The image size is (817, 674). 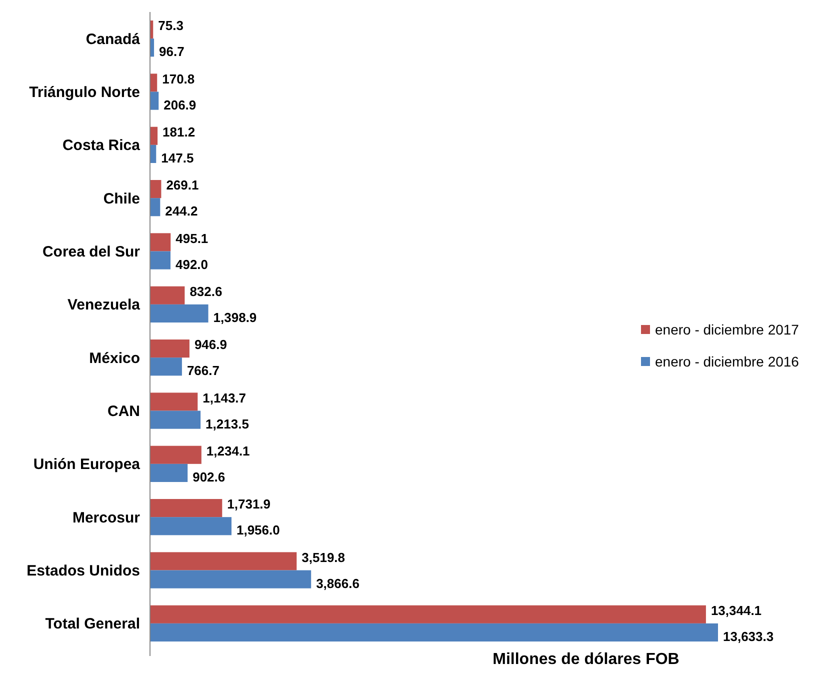 What do you see at coordinates (210, 344) in the screenshot?
I see `data-label: 946.9` at bounding box center [210, 344].